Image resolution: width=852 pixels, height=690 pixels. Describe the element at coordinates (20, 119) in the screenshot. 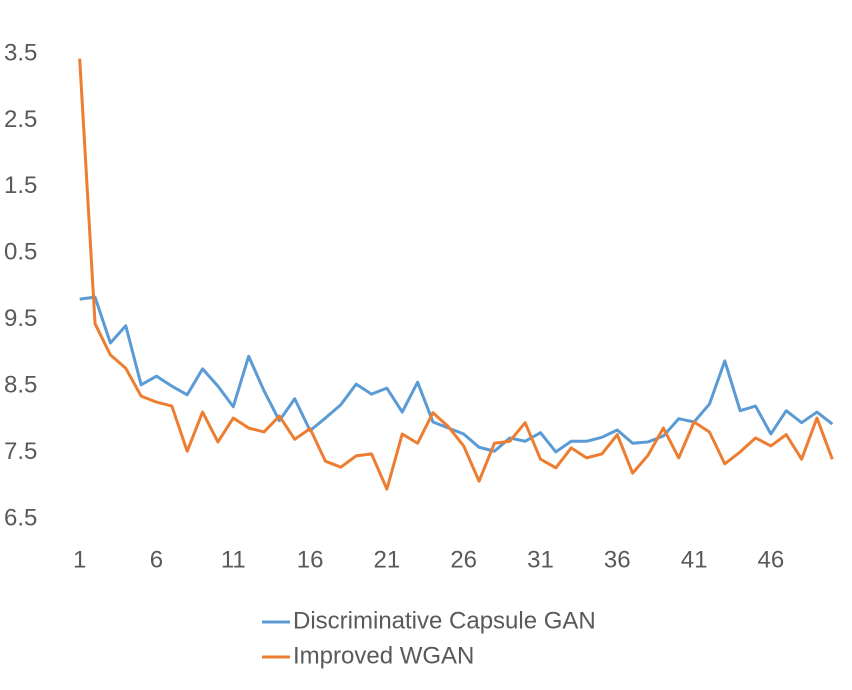

I see `y-tick-label: 2.5` at that location.